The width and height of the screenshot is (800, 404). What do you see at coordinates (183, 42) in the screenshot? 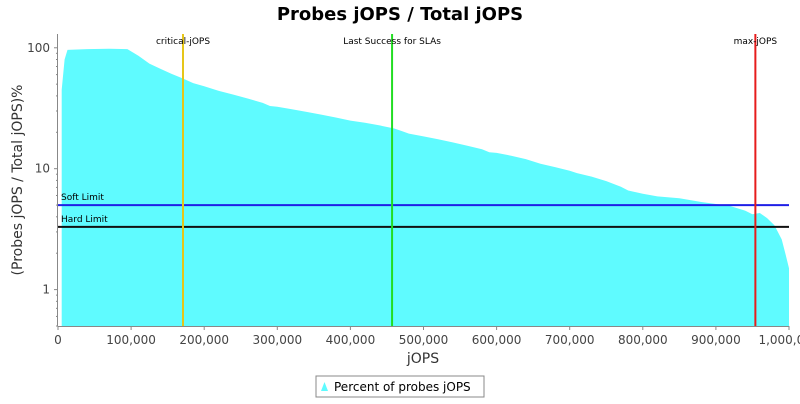
I see `vmarker-label-0: critical-jOPS` at bounding box center [183, 42].